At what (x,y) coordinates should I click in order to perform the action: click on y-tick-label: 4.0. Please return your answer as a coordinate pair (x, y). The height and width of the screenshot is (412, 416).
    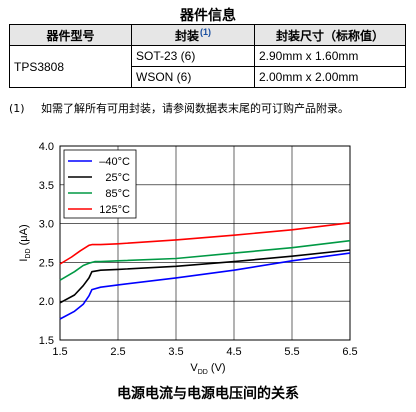
    Looking at the image, I should click on (46, 147).